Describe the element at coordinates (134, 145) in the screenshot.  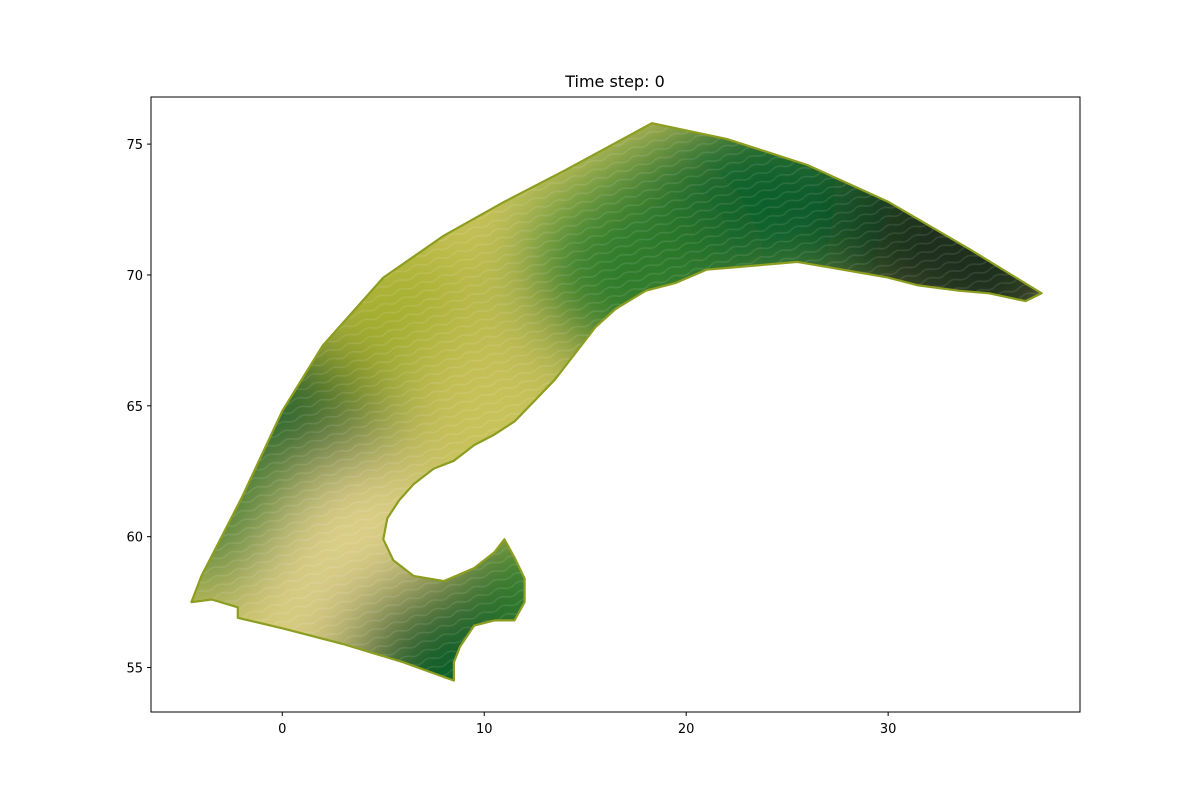
I see `y-tick-label: 75` at that location.